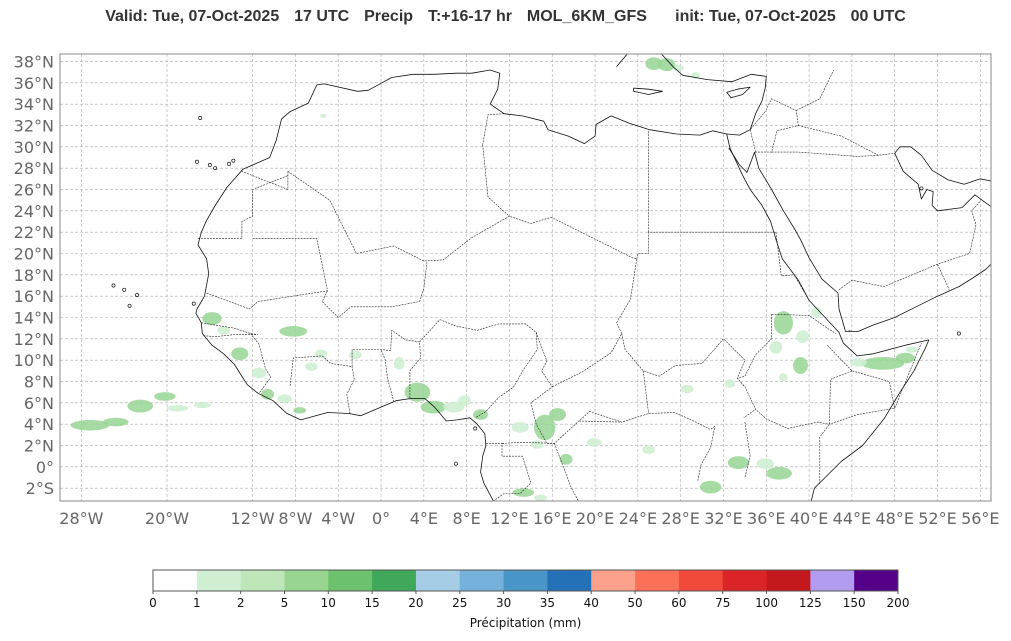  What do you see at coordinates (39, 403) in the screenshot?
I see `lat-tick-label: 6°N` at bounding box center [39, 403].